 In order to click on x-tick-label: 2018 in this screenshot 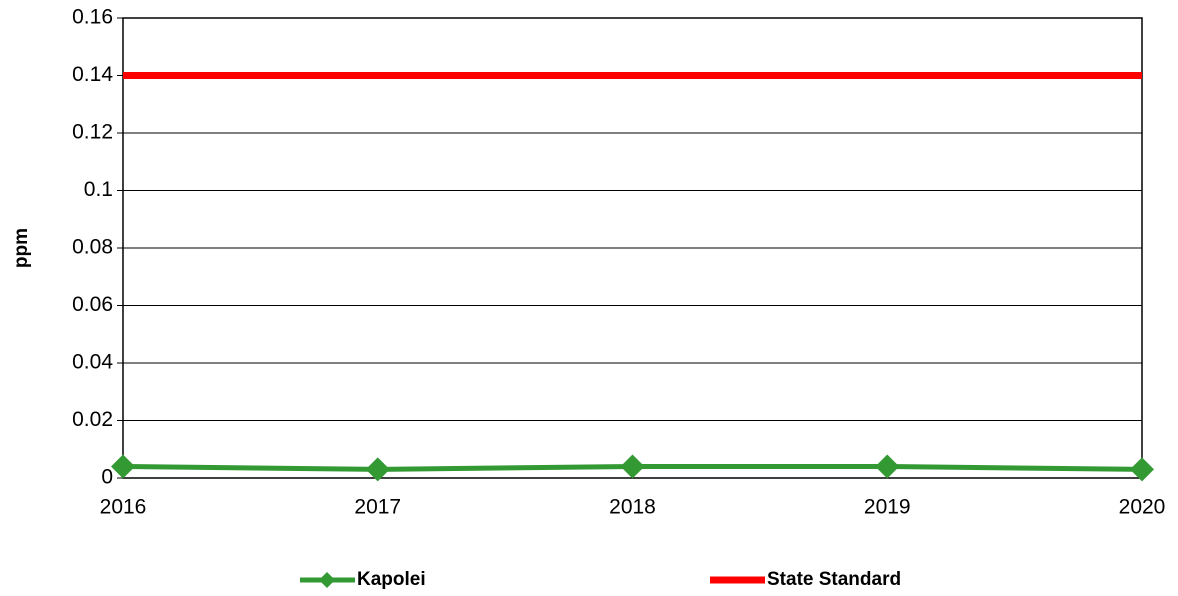, I will do `click(632, 507)`.